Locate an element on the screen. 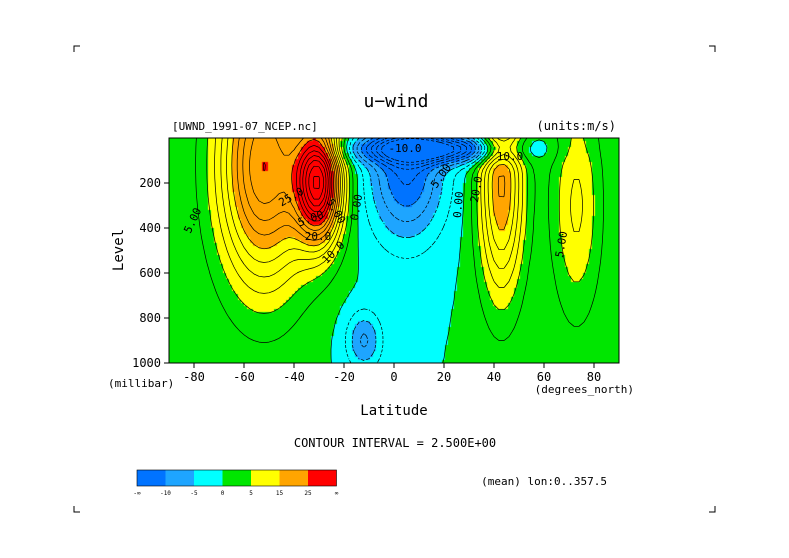 The width and height of the screenshot is (789, 558). x-axis-label: Latitude is located at coordinates (393, 411).